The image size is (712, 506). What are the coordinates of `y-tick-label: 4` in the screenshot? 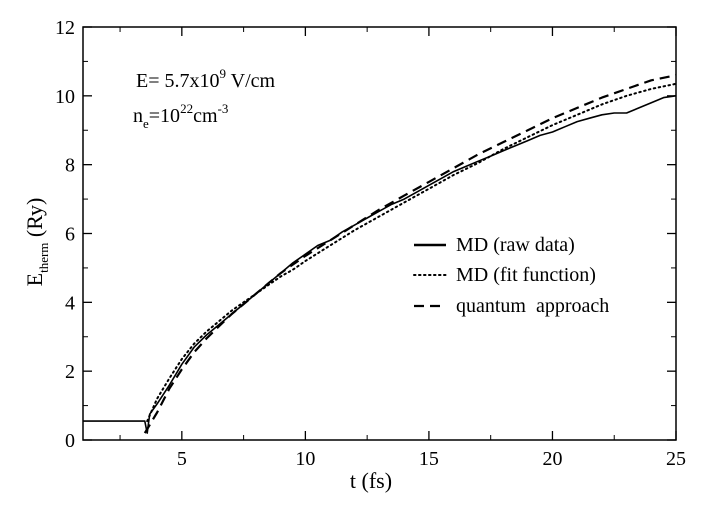 It's located at (70, 303).